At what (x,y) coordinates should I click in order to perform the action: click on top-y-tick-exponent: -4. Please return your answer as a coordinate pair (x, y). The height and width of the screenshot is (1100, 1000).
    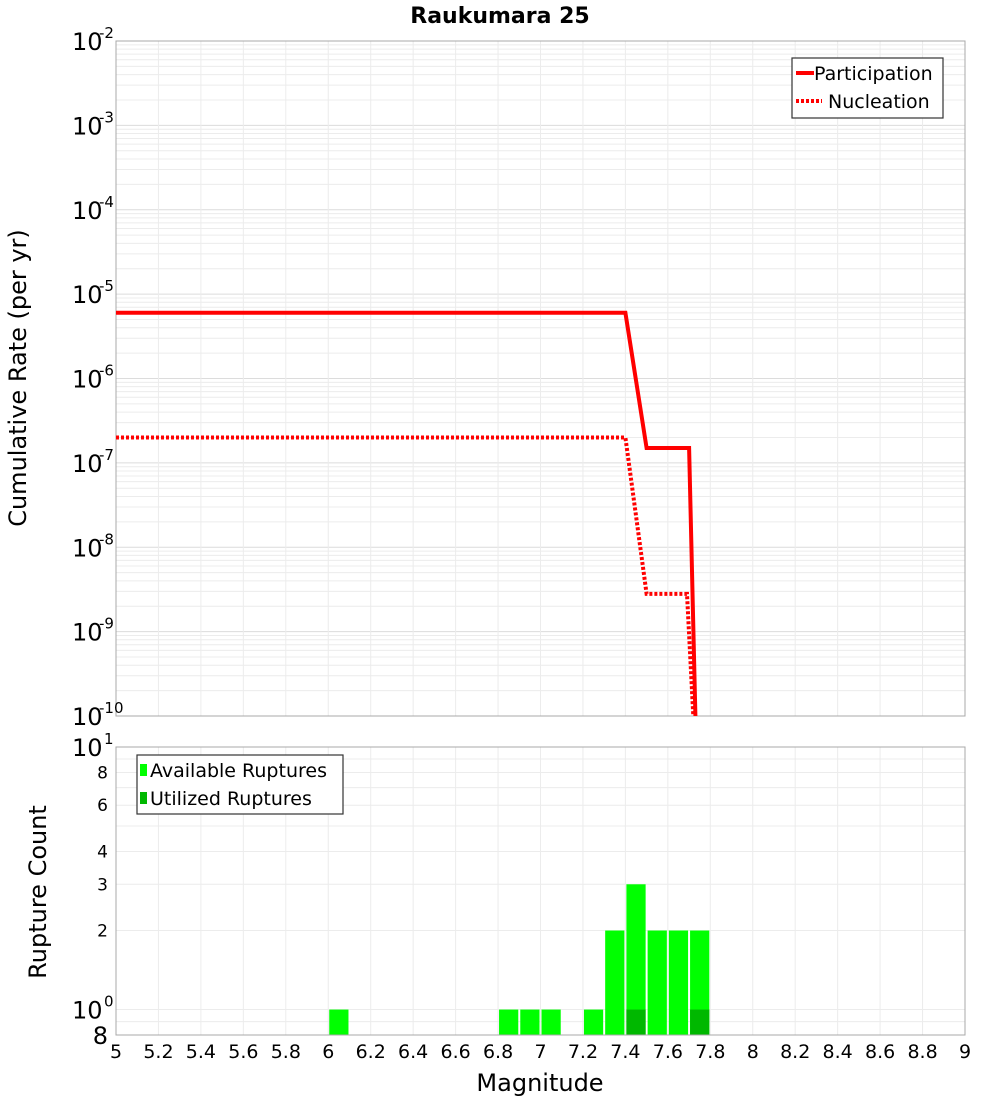
    Looking at the image, I should click on (106, 202).